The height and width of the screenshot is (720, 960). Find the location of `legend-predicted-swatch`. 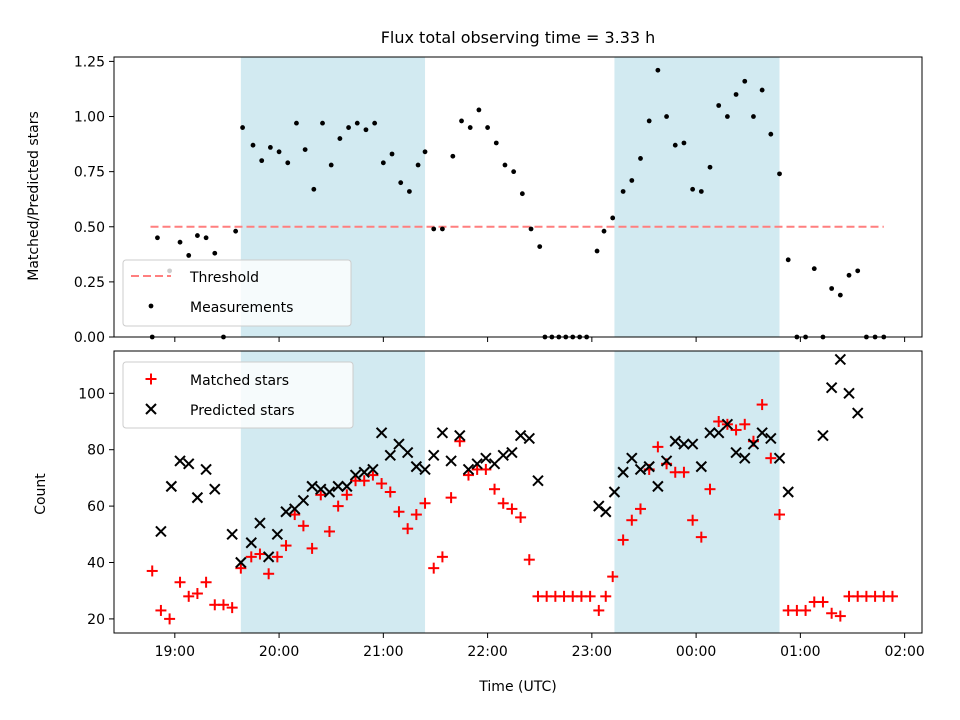

legend-predicted-swatch is located at coordinates (151, 409).